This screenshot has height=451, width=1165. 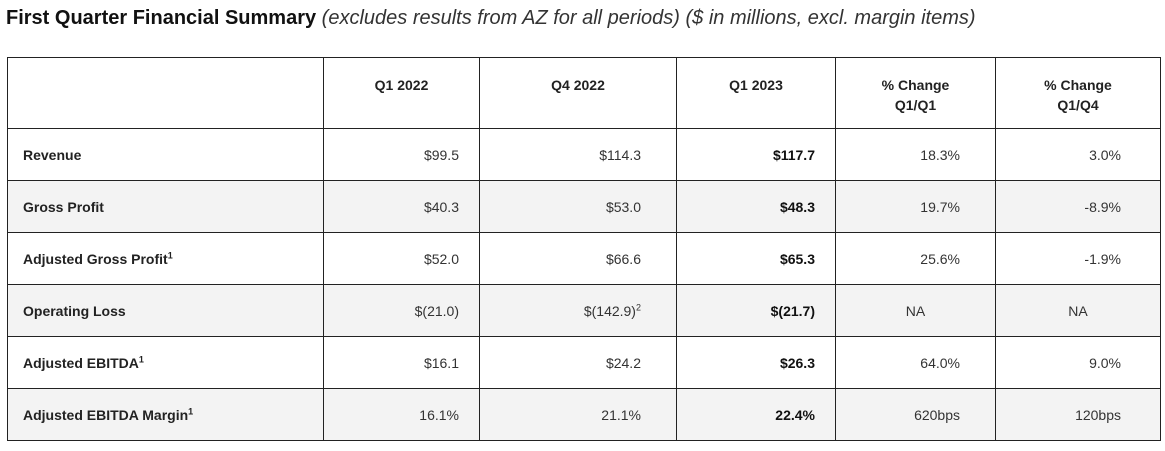 What do you see at coordinates (165, 362) in the screenshot?
I see `row-label-cell: Adjusted EBITDA1` at bounding box center [165, 362].